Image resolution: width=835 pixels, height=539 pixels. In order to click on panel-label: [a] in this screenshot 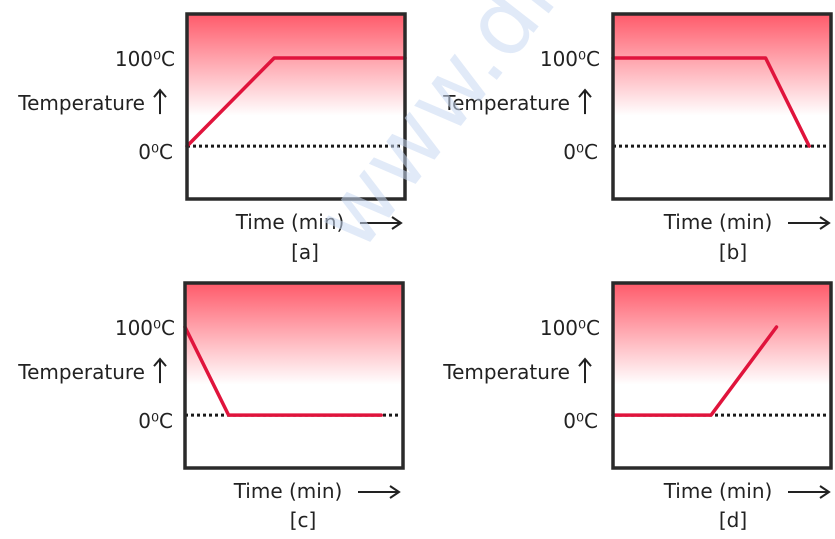, I will do `click(305, 252)`.